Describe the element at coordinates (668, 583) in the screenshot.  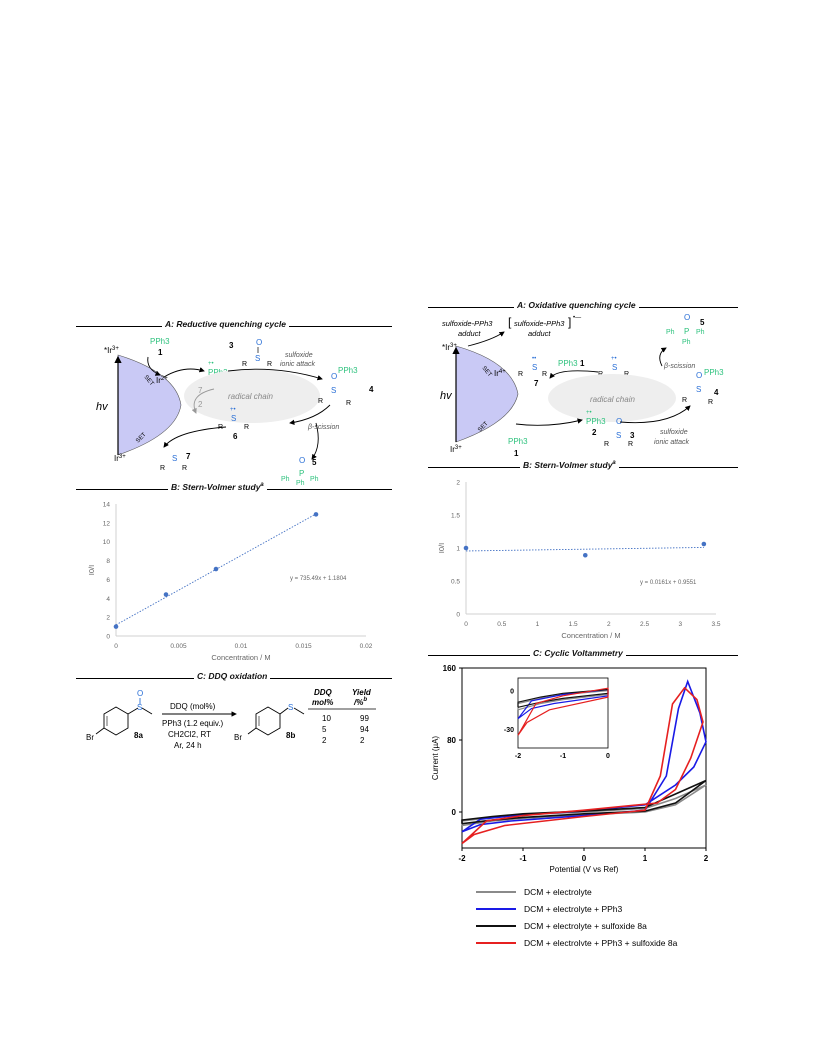
I see `trendline-equation: y = 0.0161x + 0.9551` at that location.